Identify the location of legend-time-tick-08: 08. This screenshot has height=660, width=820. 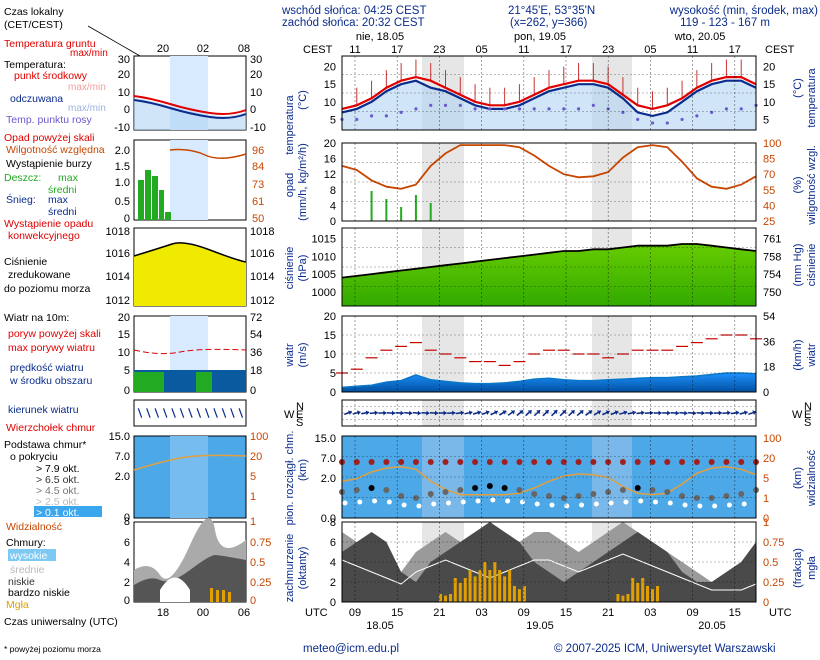
(244, 49).